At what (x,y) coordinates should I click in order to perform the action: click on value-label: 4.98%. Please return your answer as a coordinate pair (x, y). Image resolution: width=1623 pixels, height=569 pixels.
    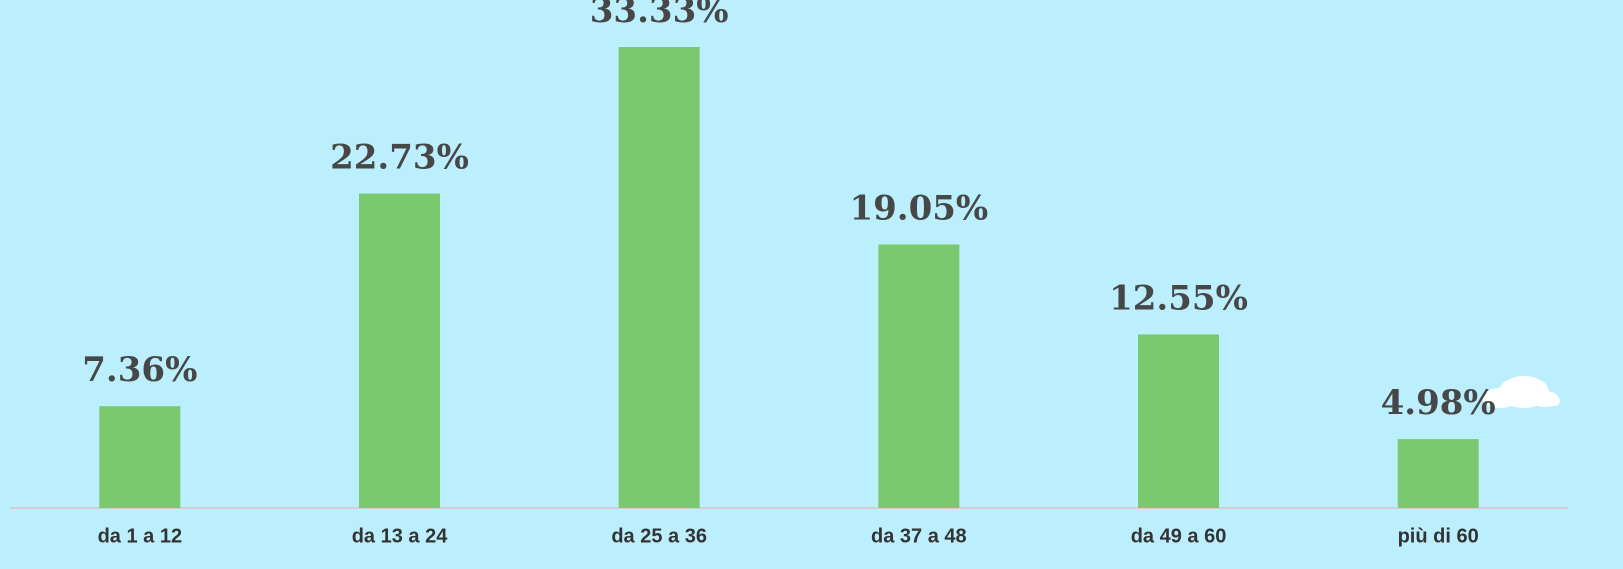
    Looking at the image, I should click on (1438, 403).